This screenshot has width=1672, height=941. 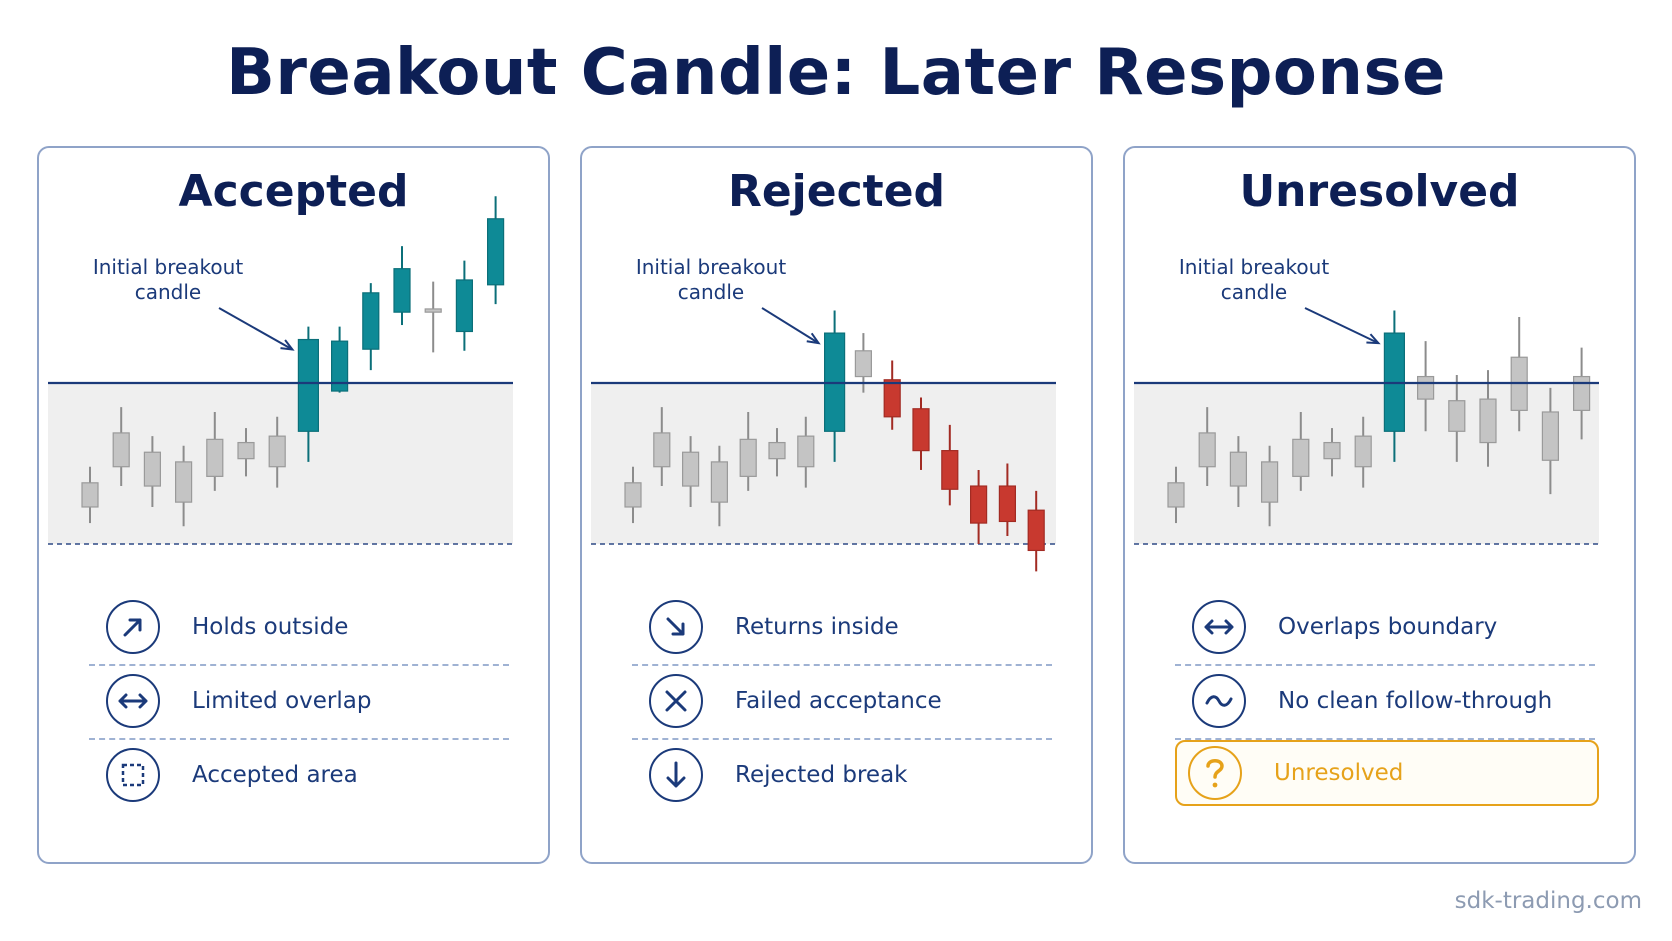 I want to click on item-label: Holds outside, so click(x=270, y=627).